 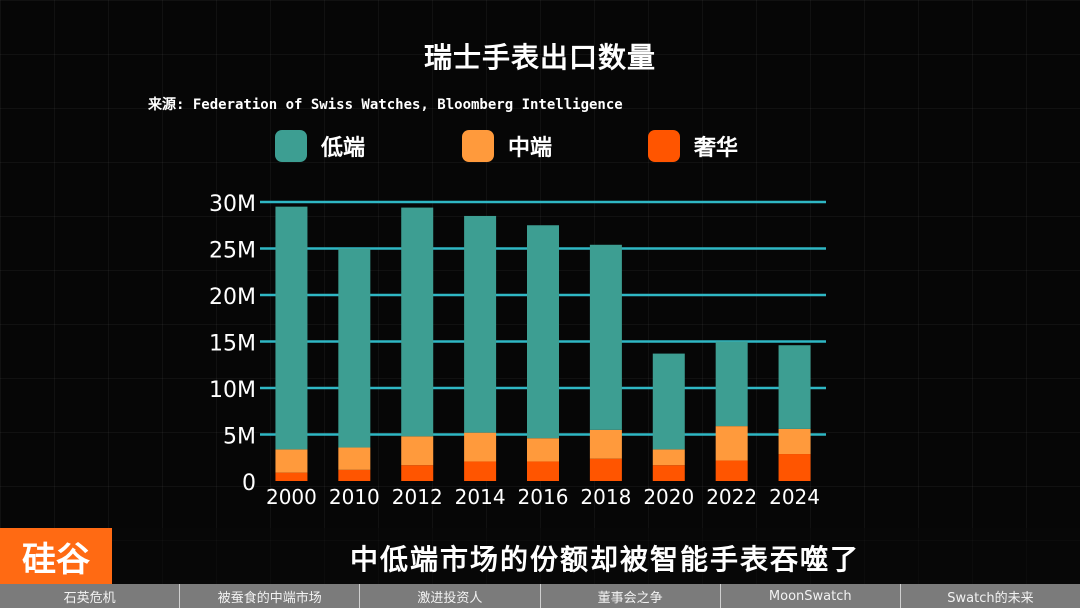 What do you see at coordinates (232, 297) in the screenshot?
I see `y-tick-label: 20M` at bounding box center [232, 297].